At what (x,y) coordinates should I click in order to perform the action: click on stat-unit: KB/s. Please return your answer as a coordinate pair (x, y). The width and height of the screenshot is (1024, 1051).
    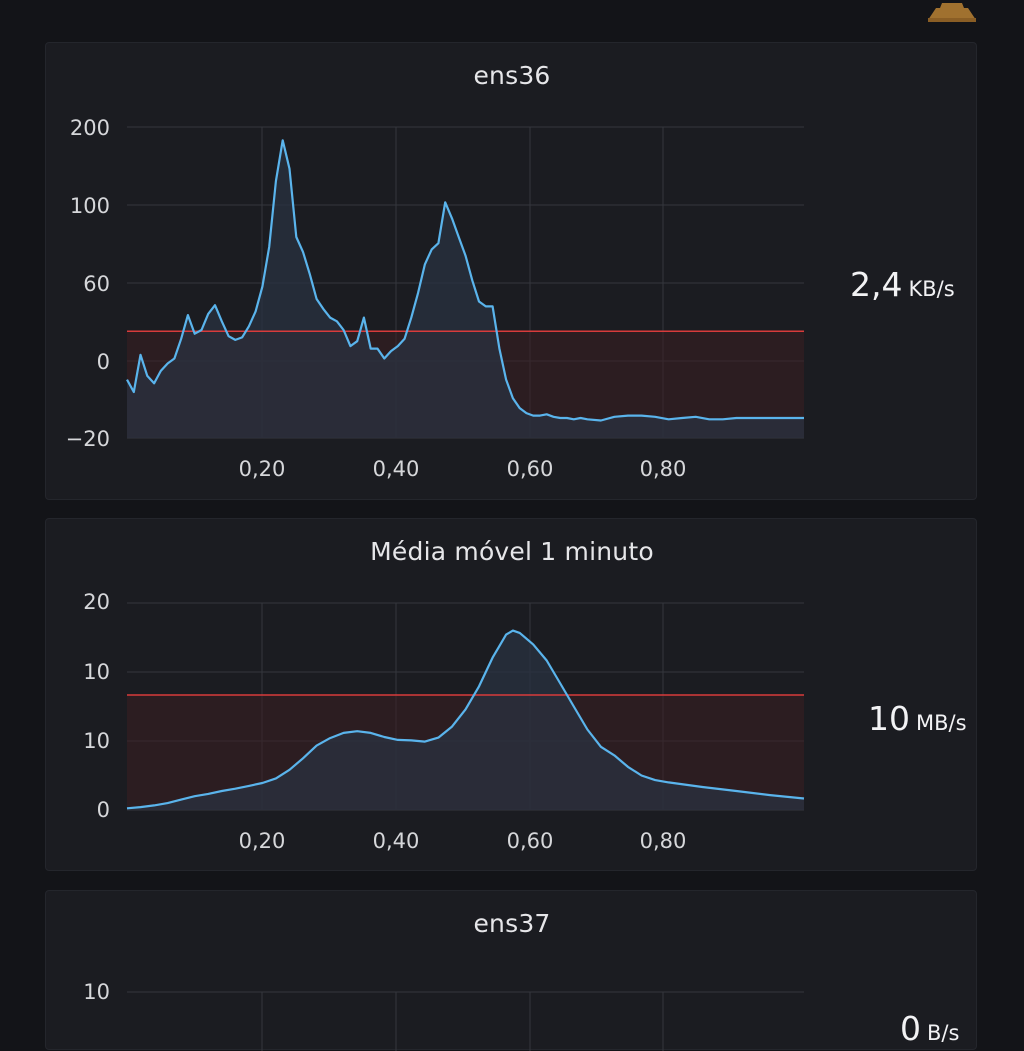
    Looking at the image, I should click on (931, 289).